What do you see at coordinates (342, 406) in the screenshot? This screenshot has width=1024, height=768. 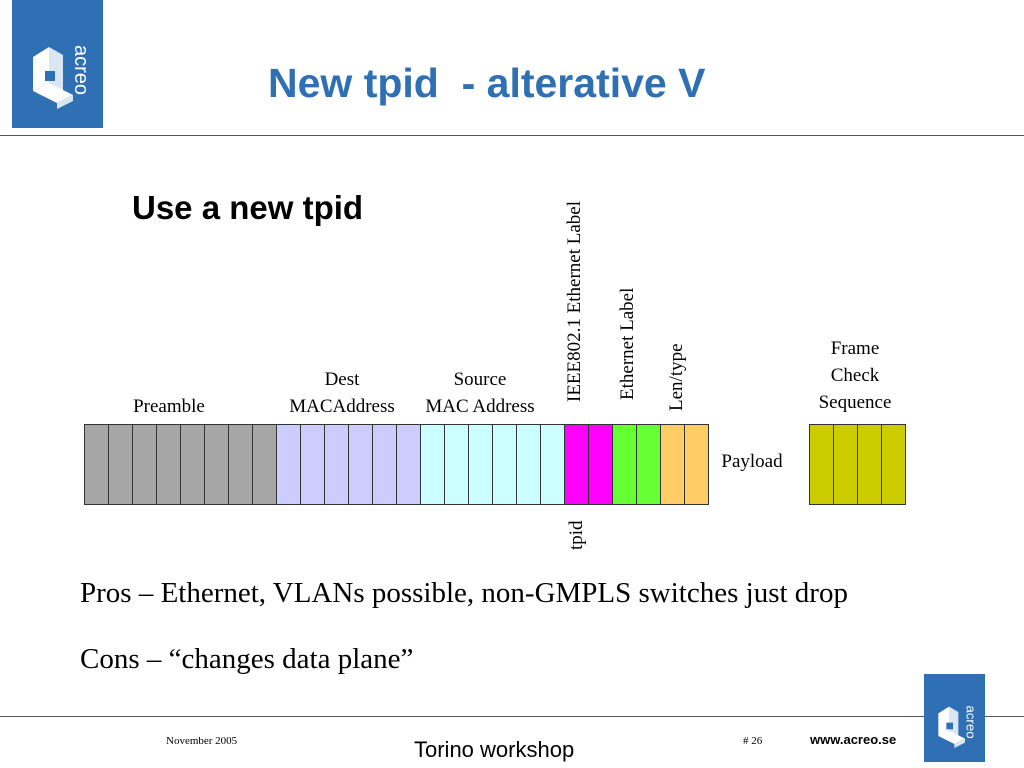 I see `label-dest-line2: MACAddress` at bounding box center [342, 406].